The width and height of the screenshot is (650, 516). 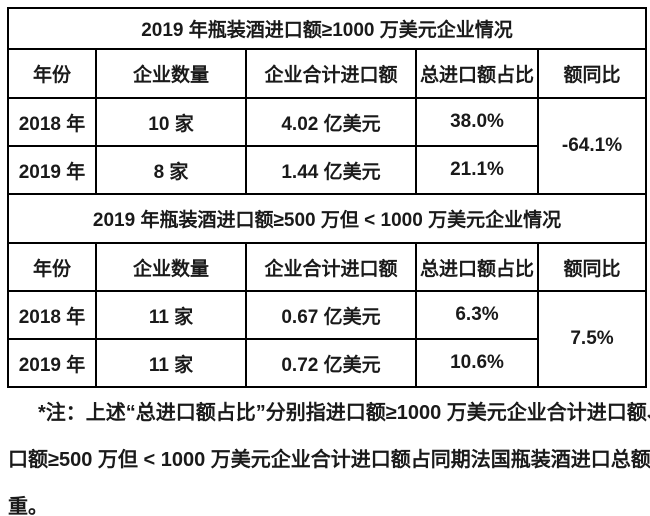 What do you see at coordinates (52, 267) in the screenshot?
I see `table2-header-year: 年份` at bounding box center [52, 267].